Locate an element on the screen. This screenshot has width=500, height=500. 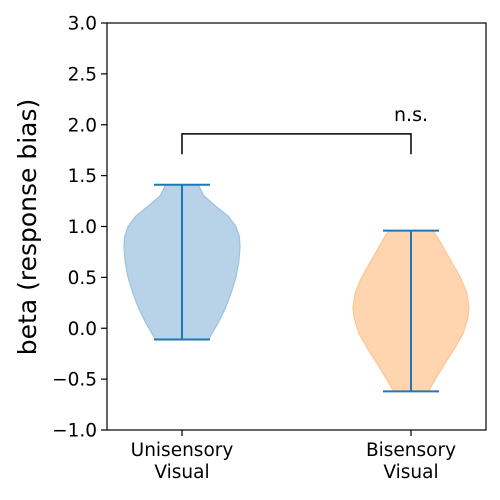
bracket-line is located at coordinates (296, 144).